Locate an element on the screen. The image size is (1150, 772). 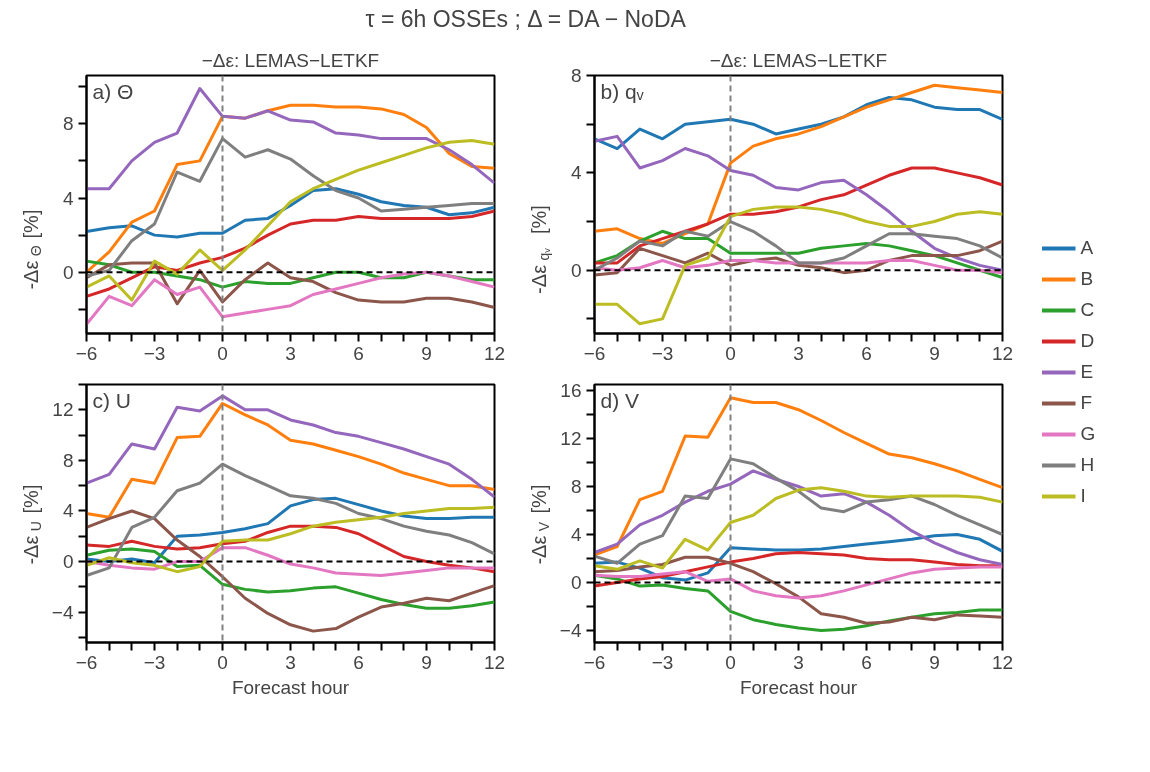
y-axis-title: -ΔεV [%] is located at coordinates (539, 524).